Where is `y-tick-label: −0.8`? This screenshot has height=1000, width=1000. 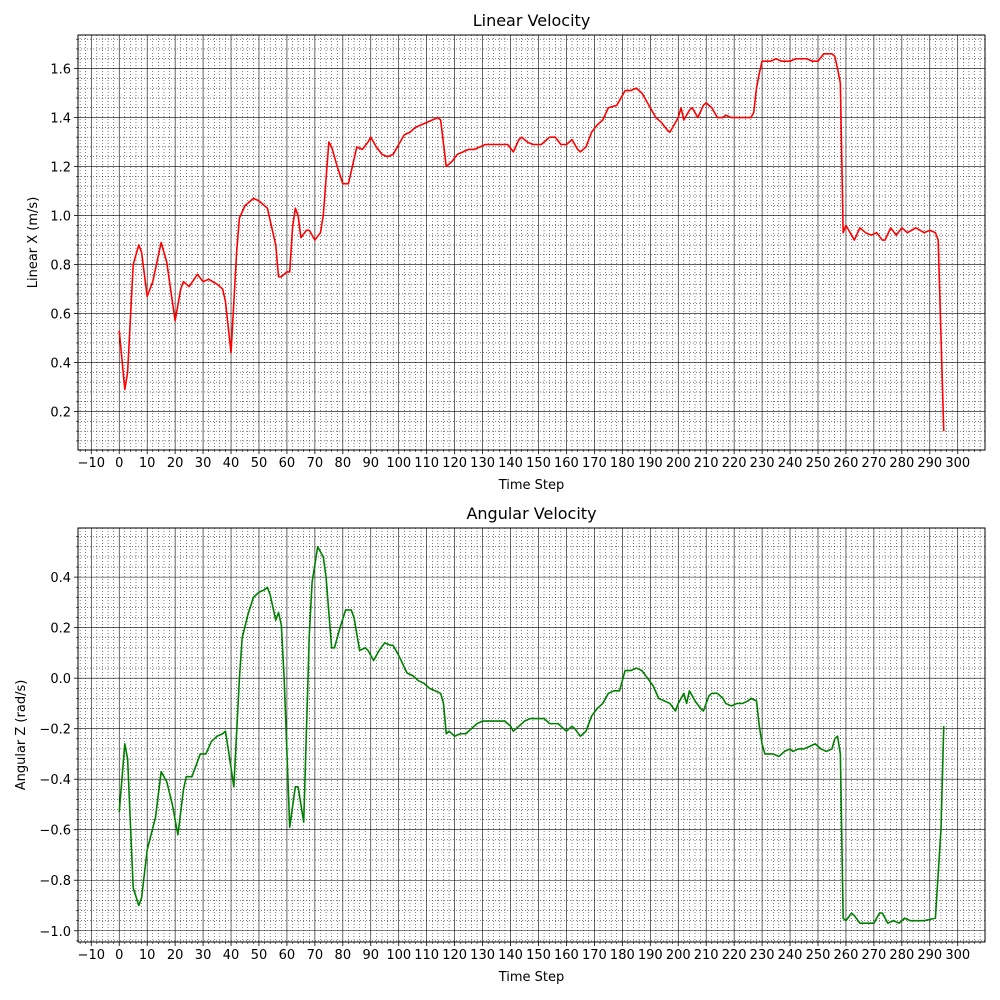 y-tick-label: −0.8 is located at coordinates (55, 881).